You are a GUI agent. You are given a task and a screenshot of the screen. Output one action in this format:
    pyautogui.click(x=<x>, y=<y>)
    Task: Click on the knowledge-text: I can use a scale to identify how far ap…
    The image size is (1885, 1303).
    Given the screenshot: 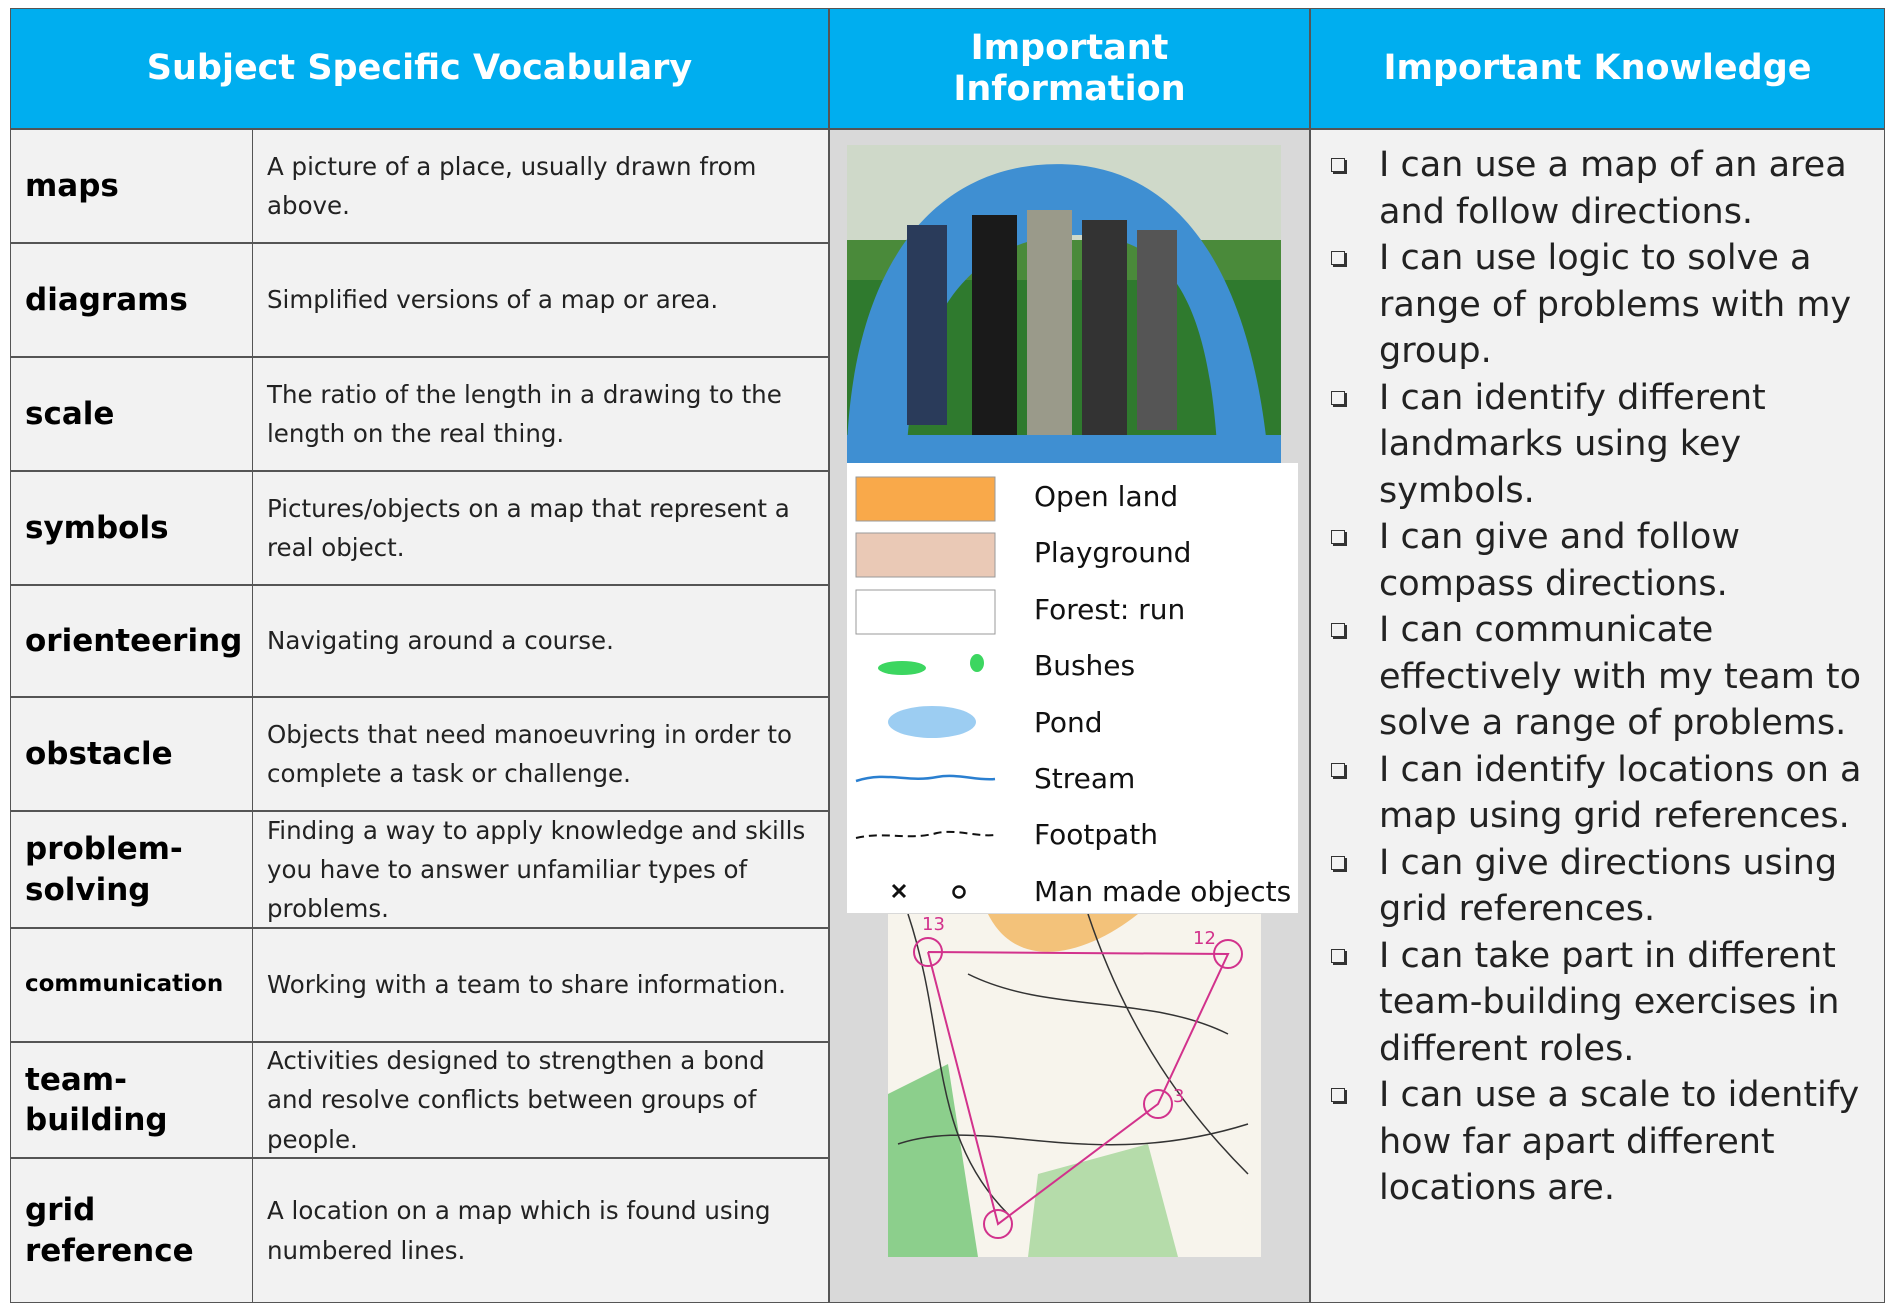 What is the action you would take?
    pyautogui.click(x=1619, y=1141)
    